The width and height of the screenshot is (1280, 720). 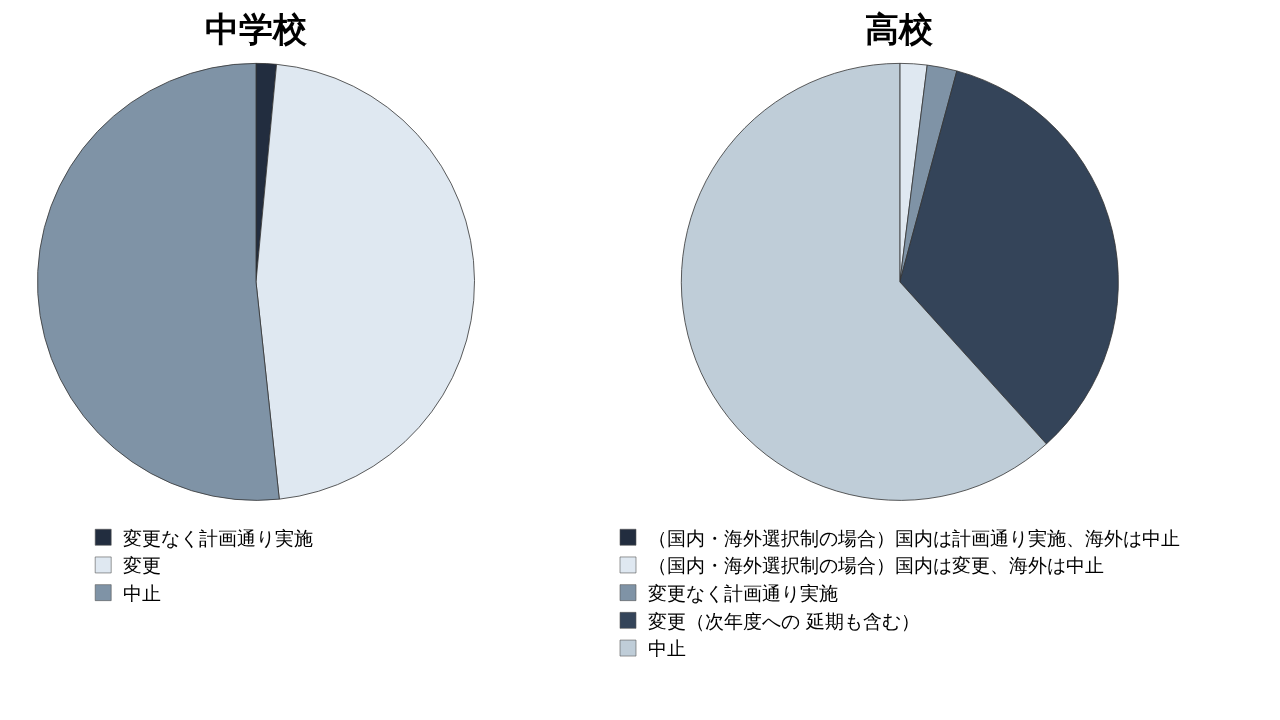 I want to click on legend-label: （国内・海外選択制の場合）国内は変更、海外は中止, so click(x=876, y=565).